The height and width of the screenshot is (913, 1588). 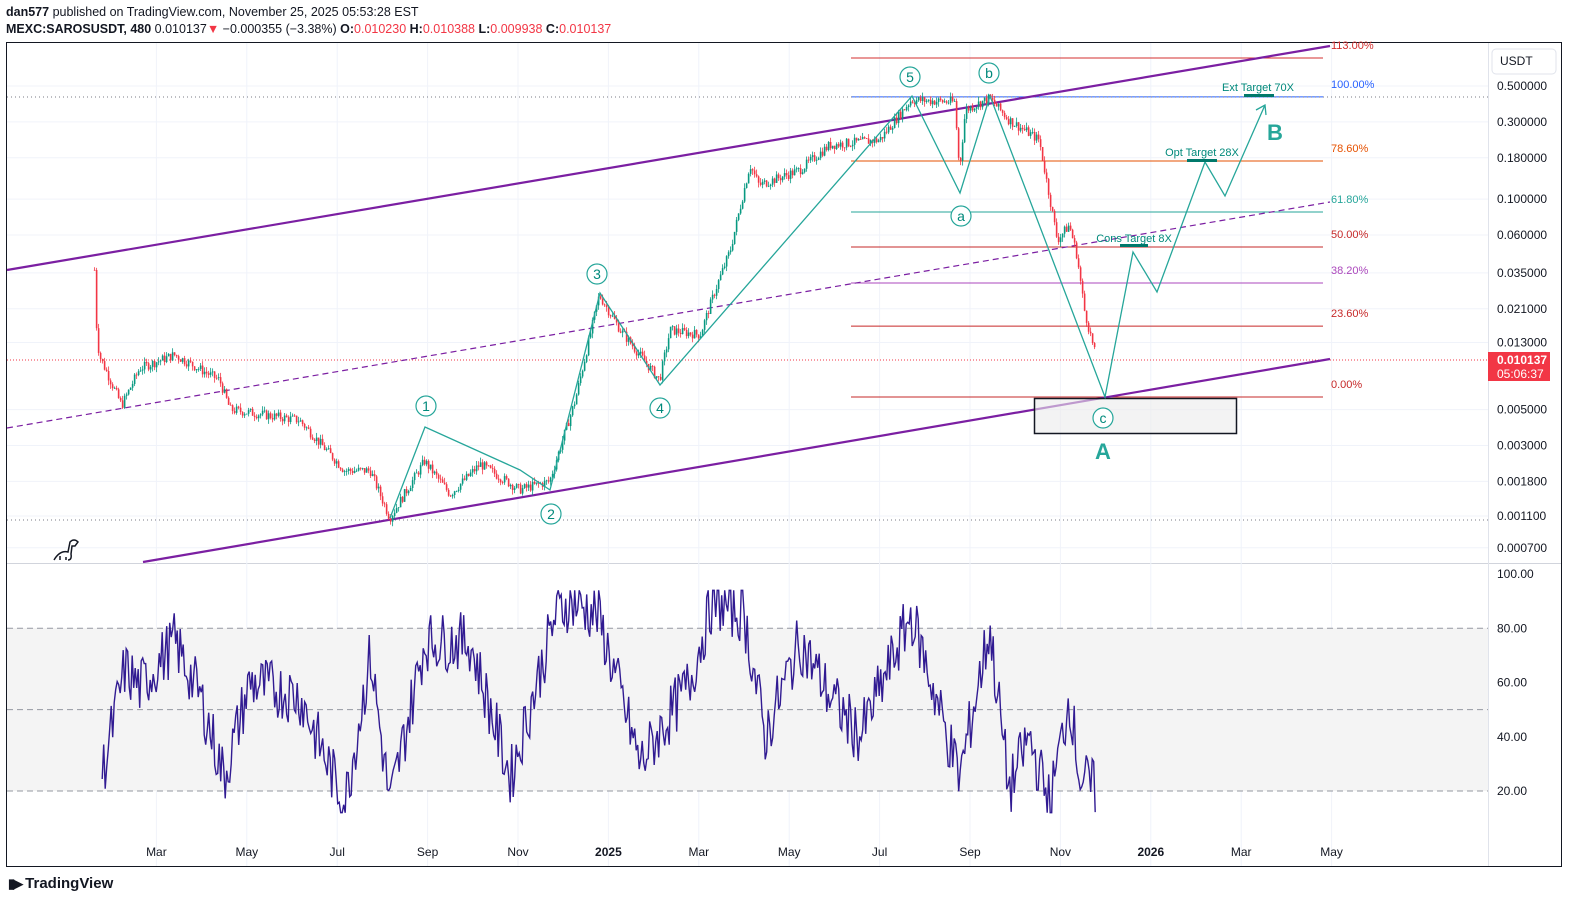 I want to click on wave-1-circle-icon, so click(x=426, y=406).